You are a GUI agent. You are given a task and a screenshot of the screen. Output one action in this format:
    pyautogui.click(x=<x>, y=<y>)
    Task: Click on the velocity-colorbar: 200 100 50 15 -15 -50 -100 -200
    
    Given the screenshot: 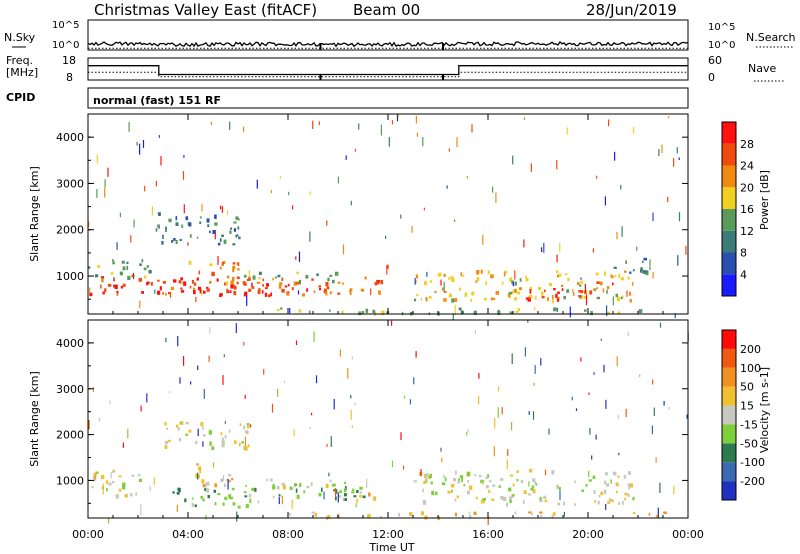 What is the action you would take?
    pyautogui.click(x=743, y=415)
    